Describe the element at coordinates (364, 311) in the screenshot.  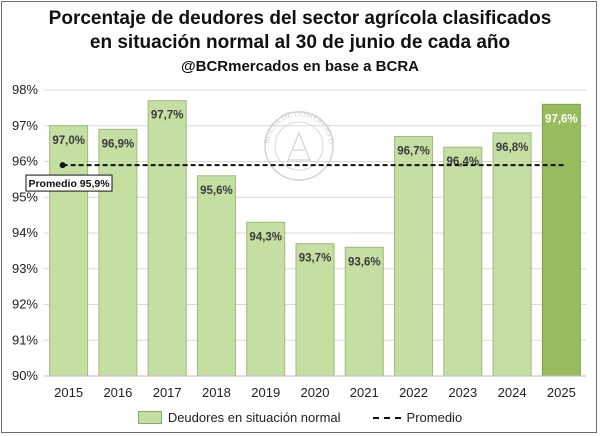
I see `bar-2021` at that location.